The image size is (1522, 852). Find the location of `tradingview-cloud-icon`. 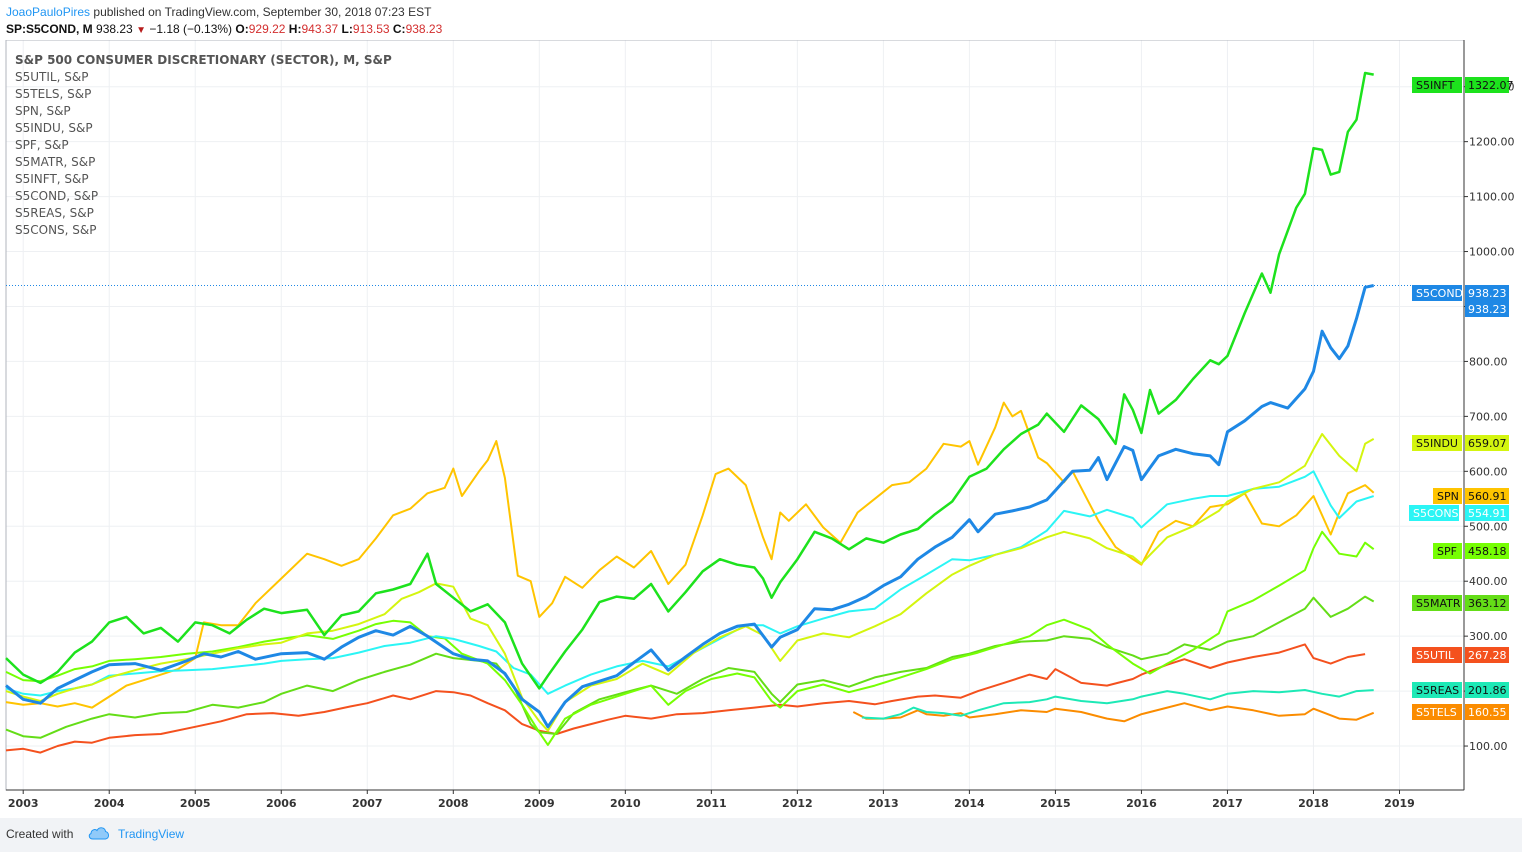

tradingview-cloud-icon is located at coordinates (98, 833).